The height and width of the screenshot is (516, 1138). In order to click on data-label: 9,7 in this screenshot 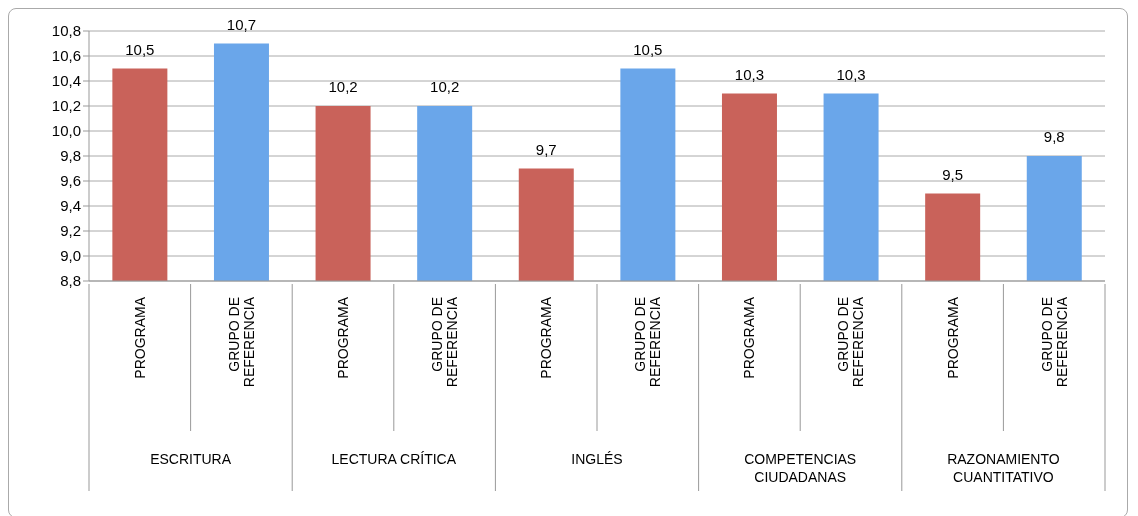, I will do `click(546, 149)`.